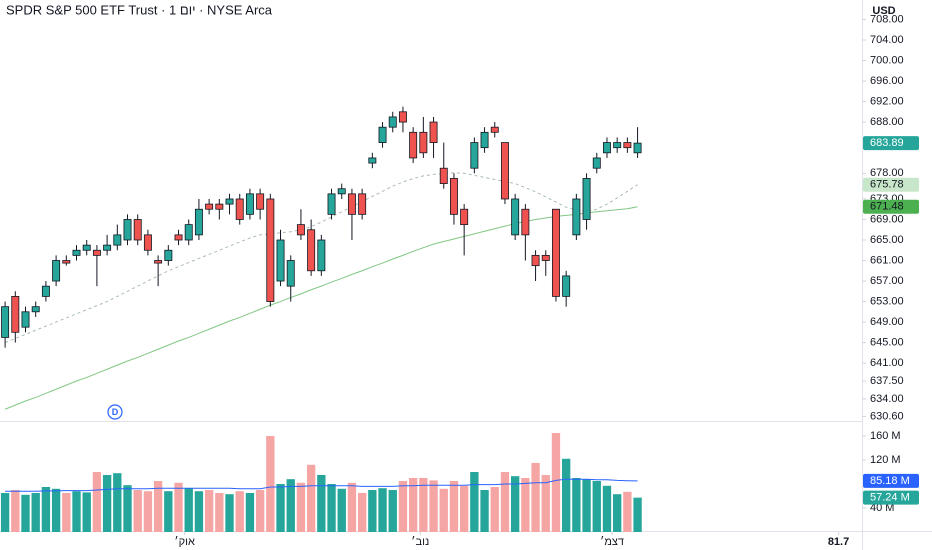 This screenshot has width=932, height=550. Describe the element at coordinates (887, 260) in the screenshot. I see `y-tick-label: 661.00` at that location.